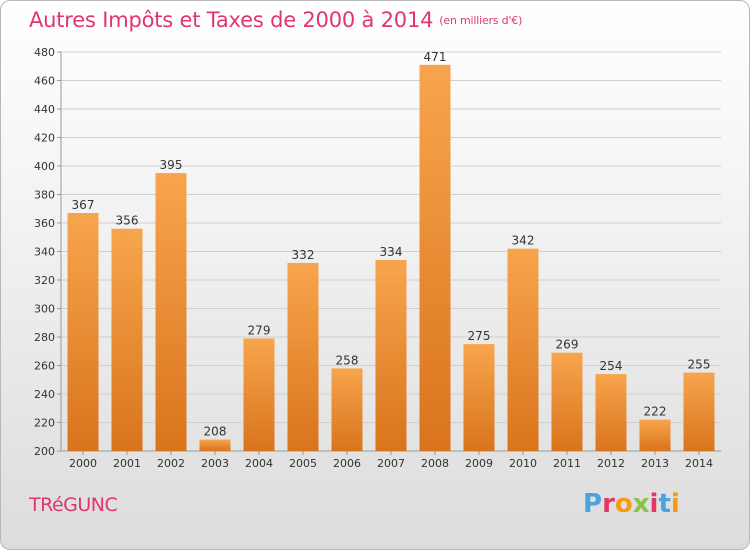  Describe the element at coordinates (44, 394) in the screenshot. I see `y-tick-label: 240` at that location.